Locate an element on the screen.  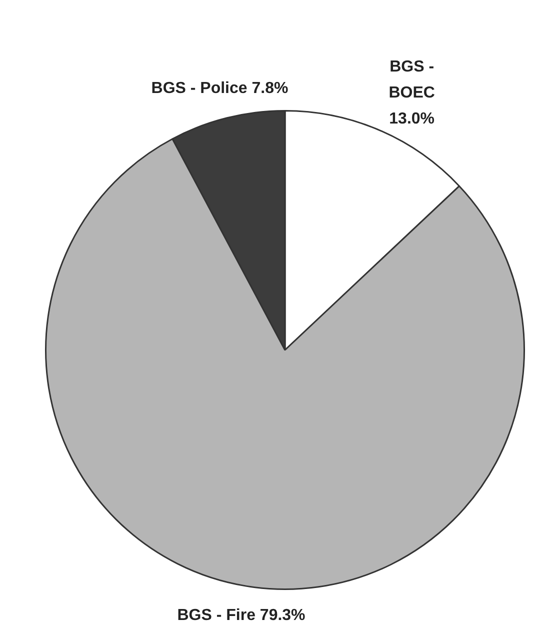
slice-label: BGS - Police 7.8% is located at coordinates (219, 89).